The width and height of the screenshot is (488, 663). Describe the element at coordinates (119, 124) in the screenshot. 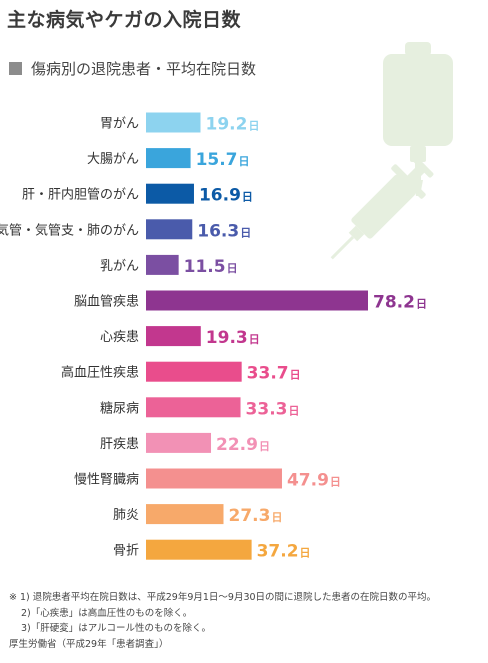

I see `category-label: 胃がん` at that location.